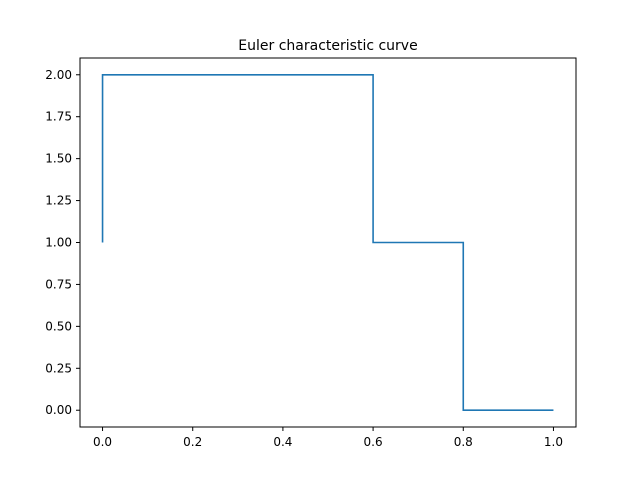 The width and height of the screenshot is (640, 480). Describe the element at coordinates (58, 243) in the screenshot. I see `y-tick-label: 1.00` at that location.